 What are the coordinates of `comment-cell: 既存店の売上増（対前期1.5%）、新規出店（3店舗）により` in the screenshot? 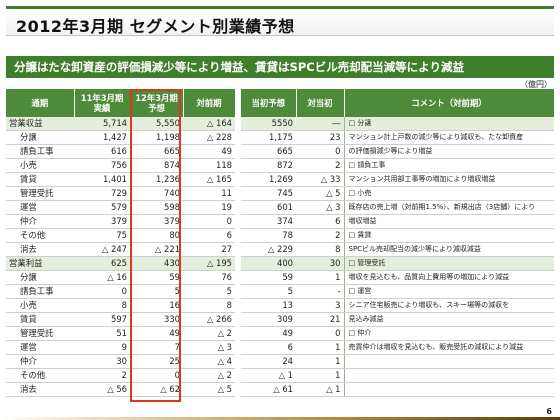 It's located at (448, 207).